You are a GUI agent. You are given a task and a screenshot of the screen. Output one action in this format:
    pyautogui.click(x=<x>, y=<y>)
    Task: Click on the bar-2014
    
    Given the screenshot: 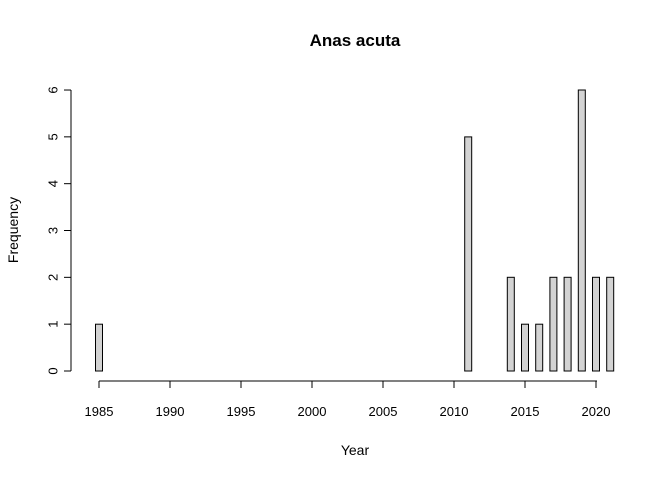 What is the action you would take?
    pyautogui.click(x=510, y=324)
    